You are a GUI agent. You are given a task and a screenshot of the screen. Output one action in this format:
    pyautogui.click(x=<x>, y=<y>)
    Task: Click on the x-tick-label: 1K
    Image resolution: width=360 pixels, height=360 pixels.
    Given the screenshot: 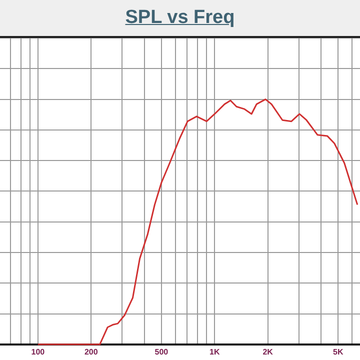 What is the action you would take?
    pyautogui.click(x=215, y=351)
    